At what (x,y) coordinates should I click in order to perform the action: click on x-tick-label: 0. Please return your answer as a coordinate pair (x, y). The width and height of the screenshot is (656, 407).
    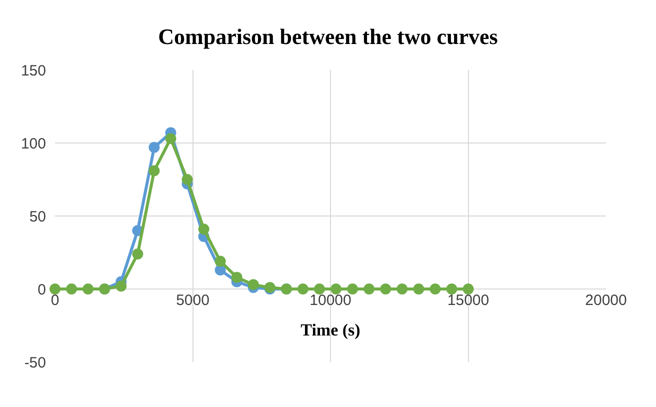
    Looking at the image, I should click on (55, 300).